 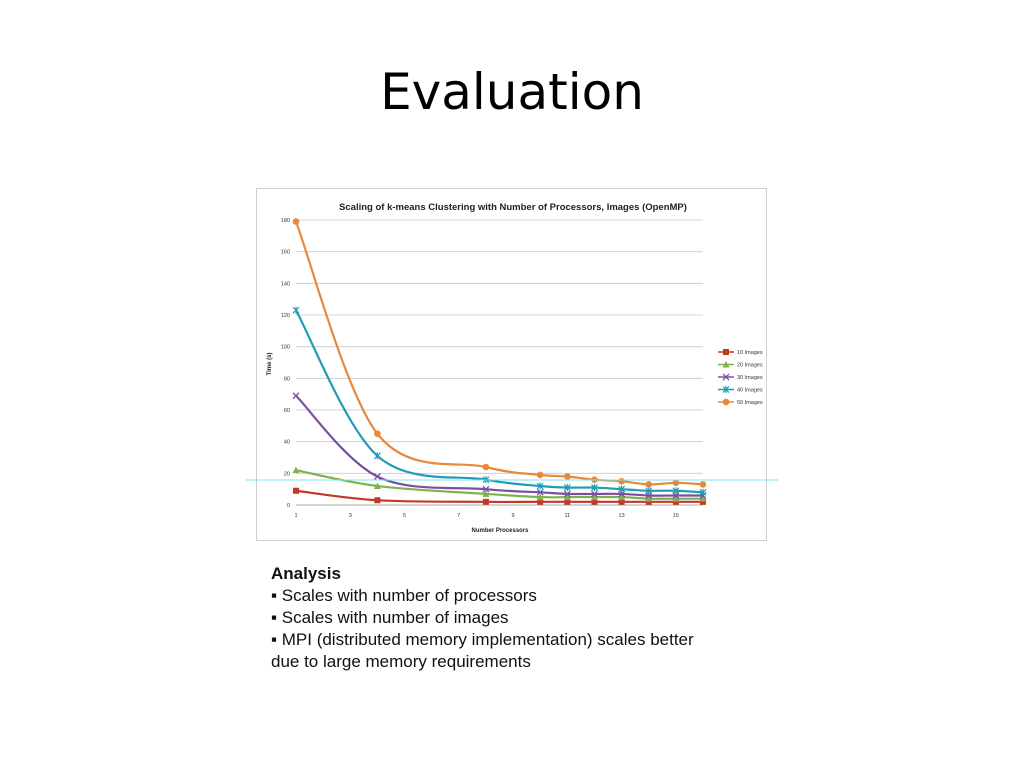 I want to click on y-tick-label: 60, so click(x=287, y=411).